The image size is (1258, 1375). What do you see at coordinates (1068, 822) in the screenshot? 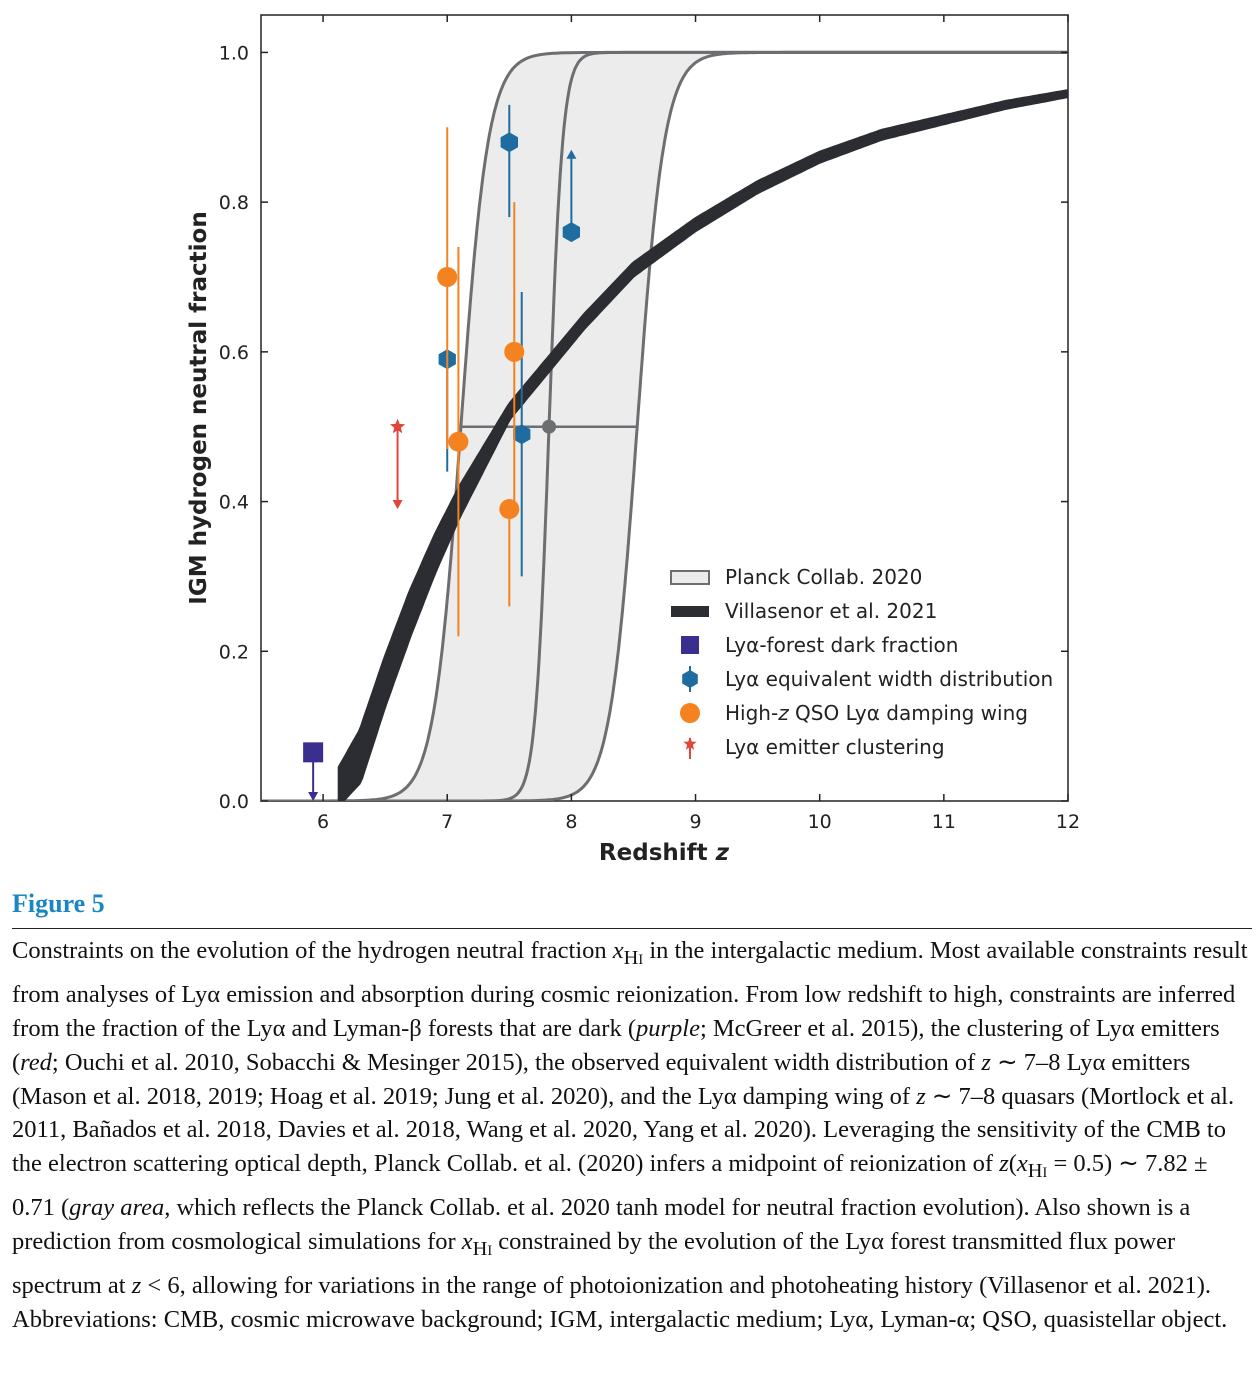
I see `x-tick-label: 12` at bounding box center [1068, 822].